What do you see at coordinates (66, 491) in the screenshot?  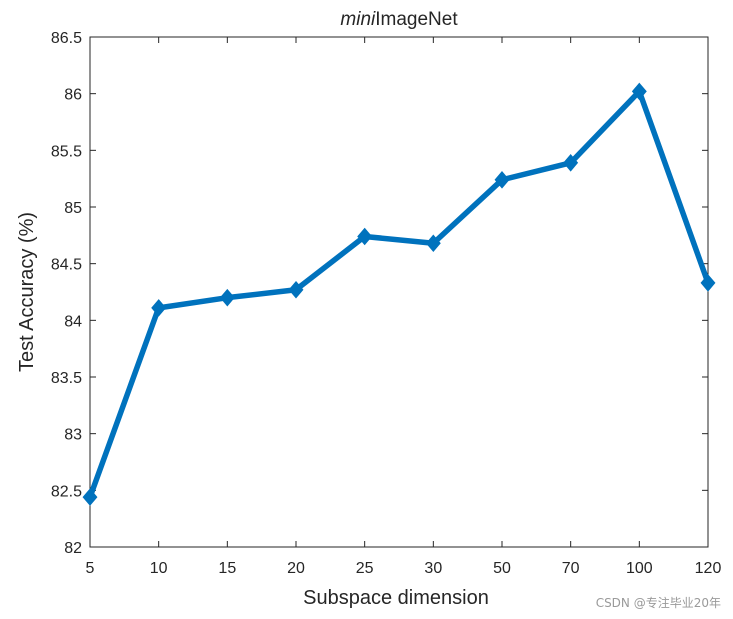 I see `y-tick-label: 82.5` at bounding box center [66, 491].